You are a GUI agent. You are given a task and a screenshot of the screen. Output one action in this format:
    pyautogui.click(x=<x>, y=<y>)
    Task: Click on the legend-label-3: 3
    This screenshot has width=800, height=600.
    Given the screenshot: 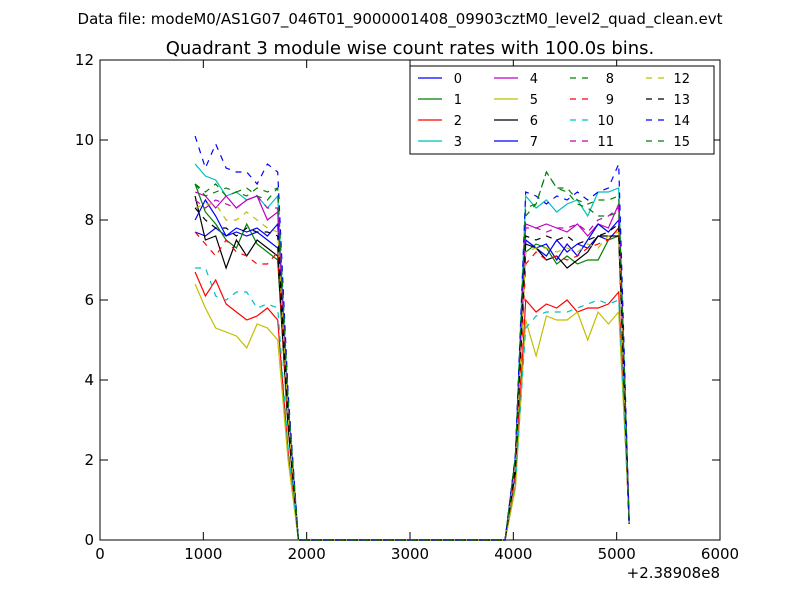 What is the action you would take?
    pyautogui.click(x=458, y=142)
    